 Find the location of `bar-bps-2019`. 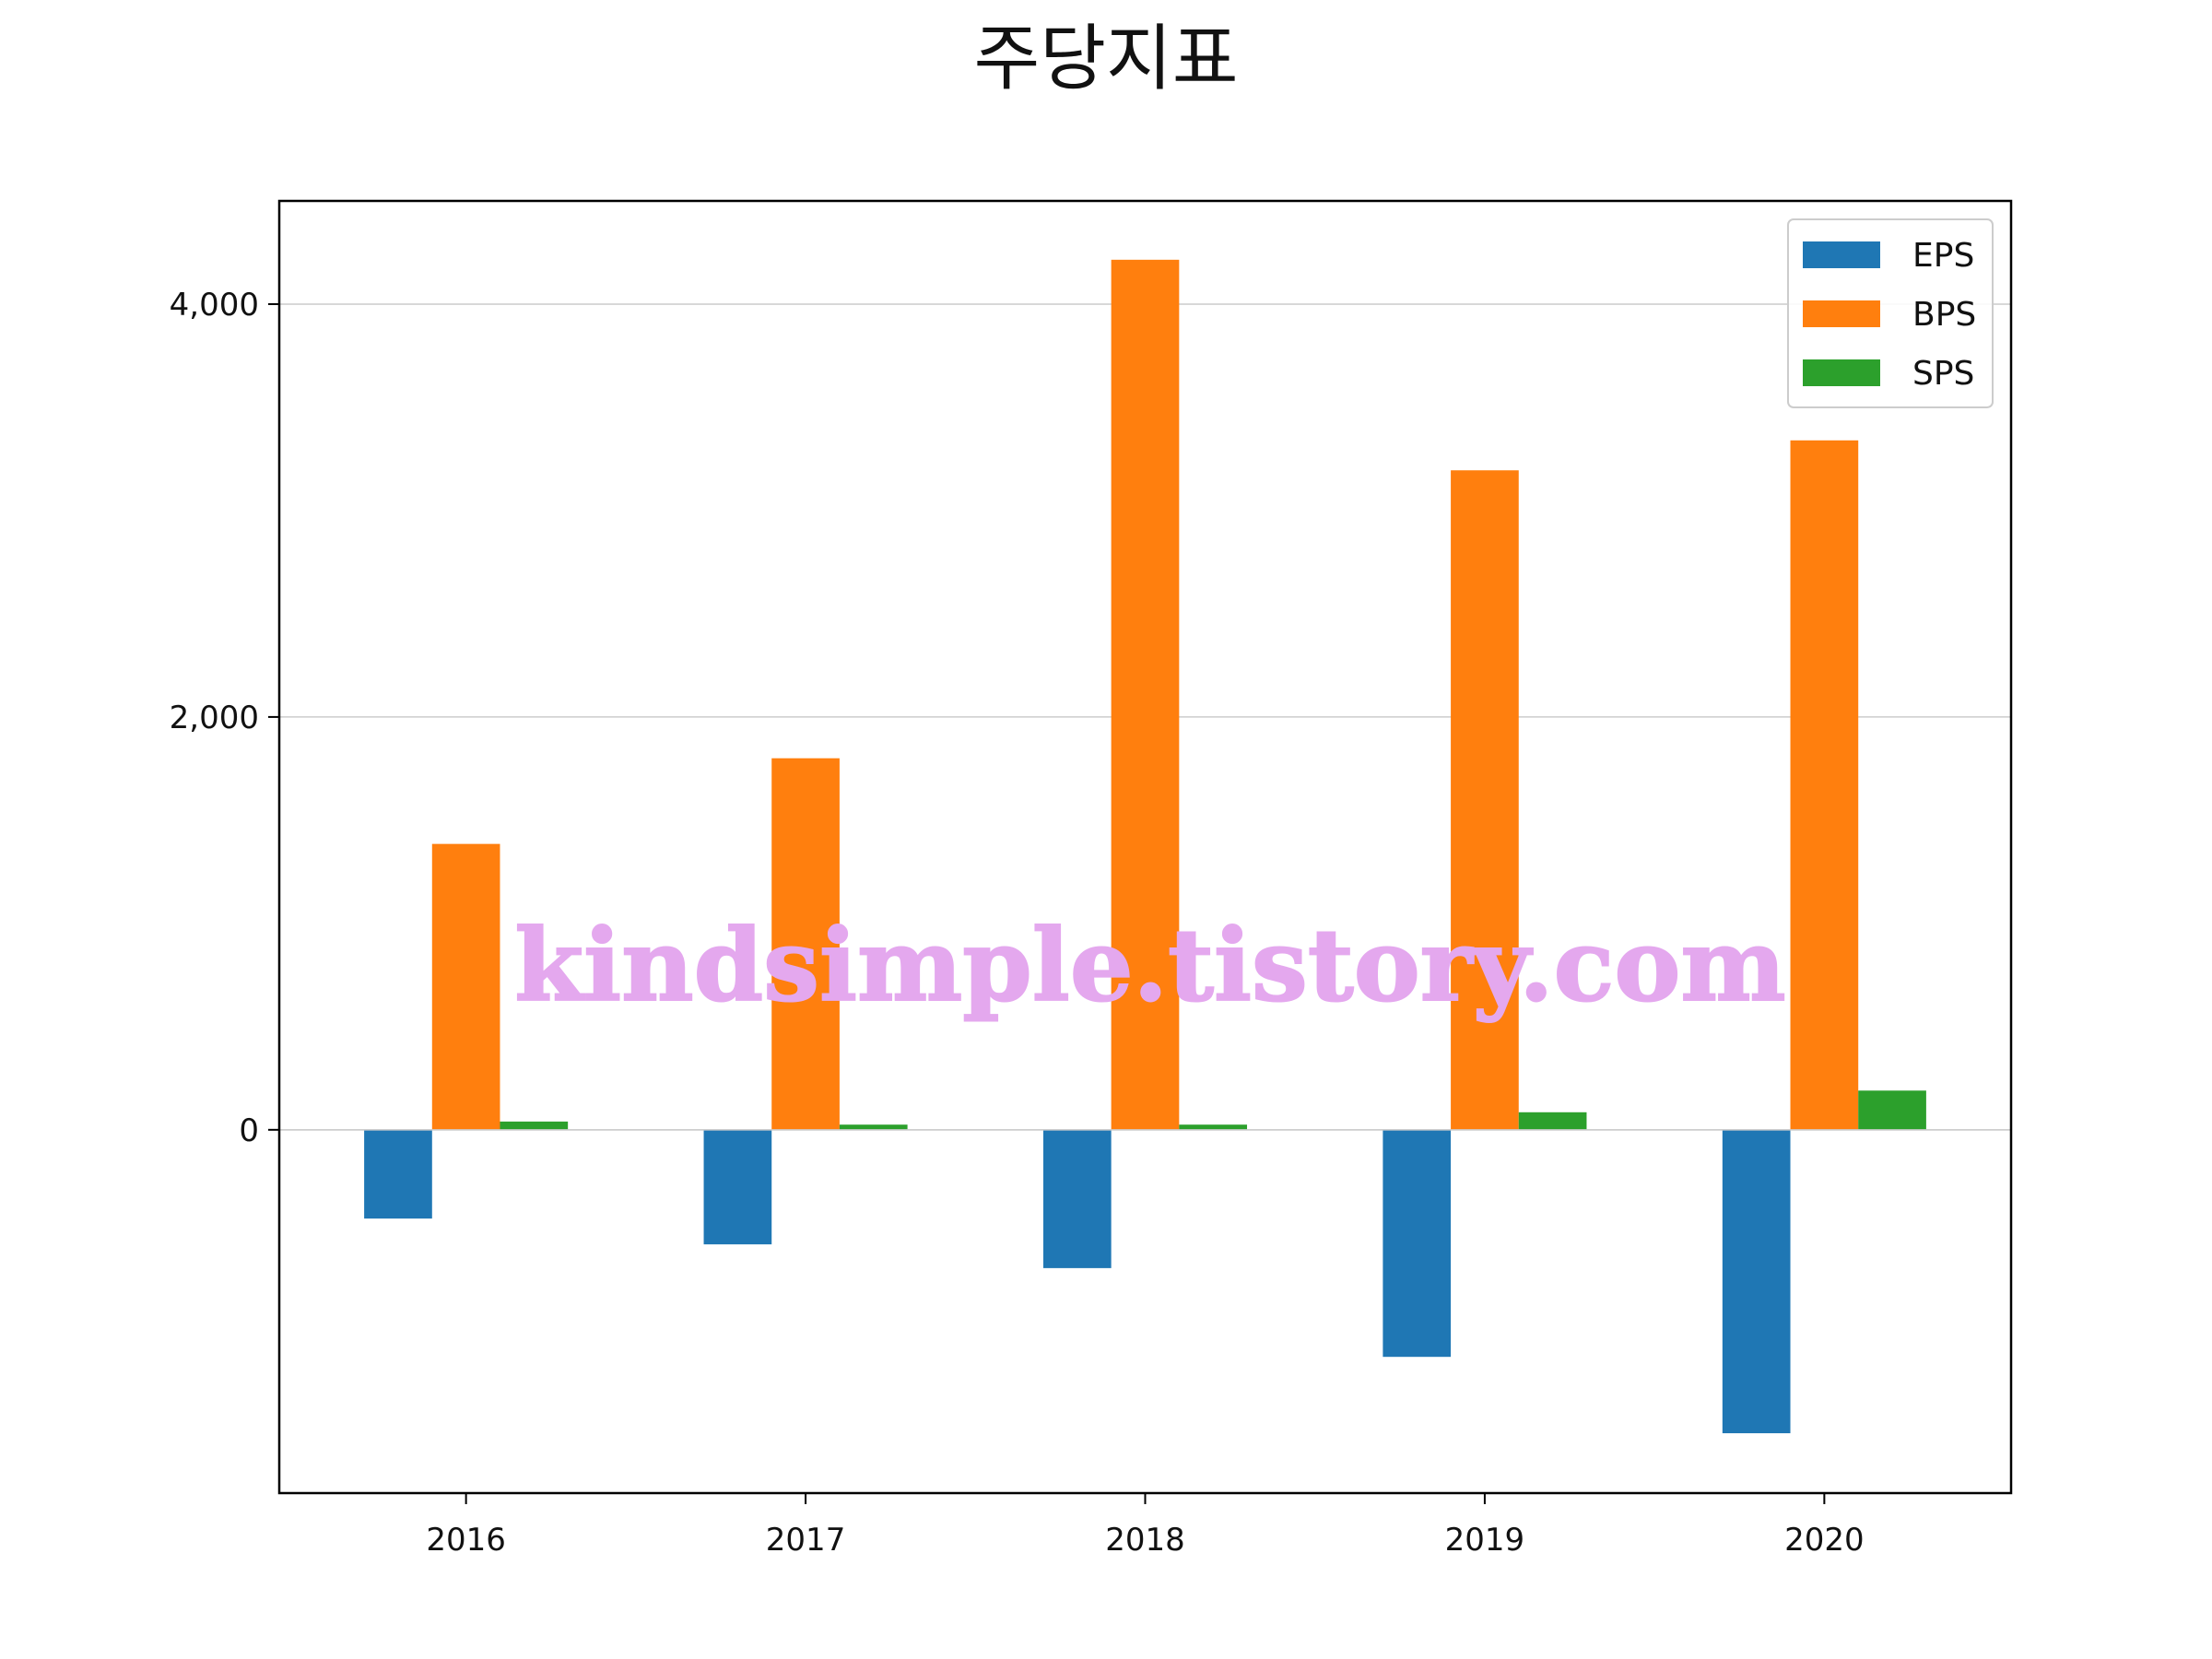

bar-bps-2019 is located at coordinates (1485, 800).